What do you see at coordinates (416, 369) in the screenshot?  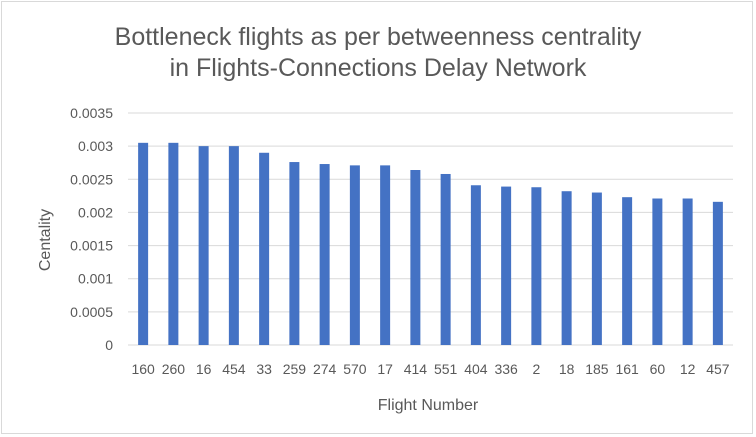 I see `x-tick-label: 414` at bounding box center [416, 369].